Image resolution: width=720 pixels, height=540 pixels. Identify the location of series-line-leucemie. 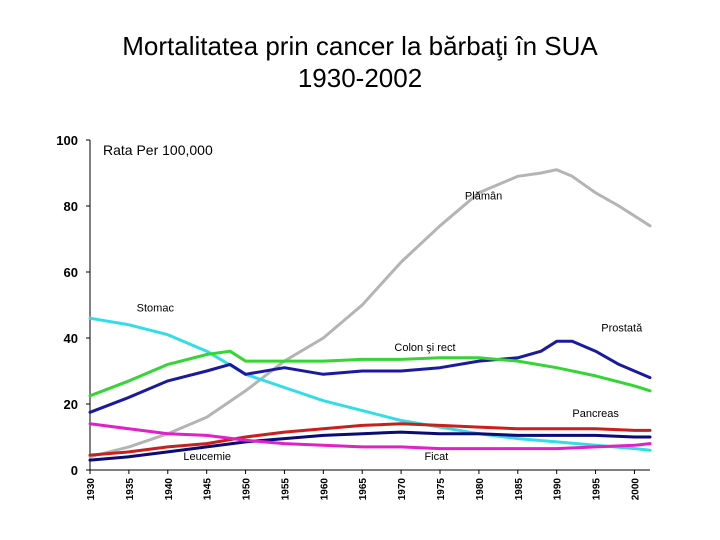
(370, 446).